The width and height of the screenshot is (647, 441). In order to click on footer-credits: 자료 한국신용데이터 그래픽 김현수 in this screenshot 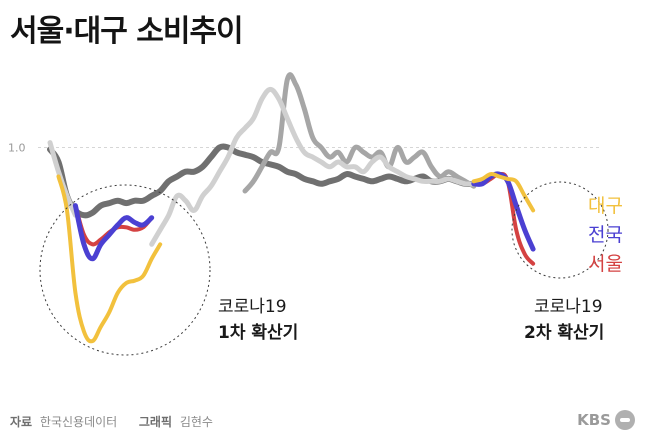, I will do `click(111, 421)`.